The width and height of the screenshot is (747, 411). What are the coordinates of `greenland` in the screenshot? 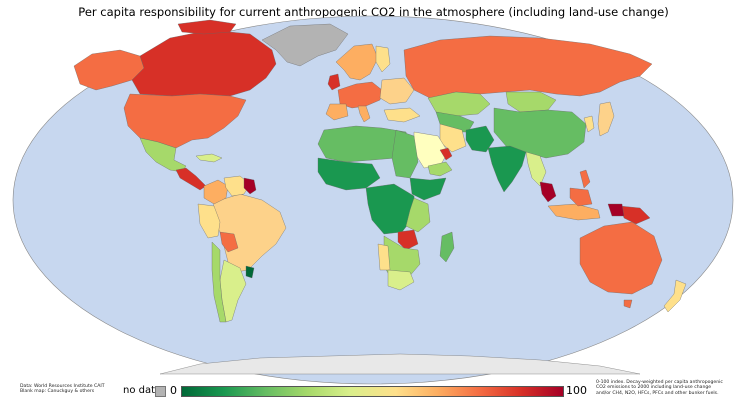 It's located at (305, 45).